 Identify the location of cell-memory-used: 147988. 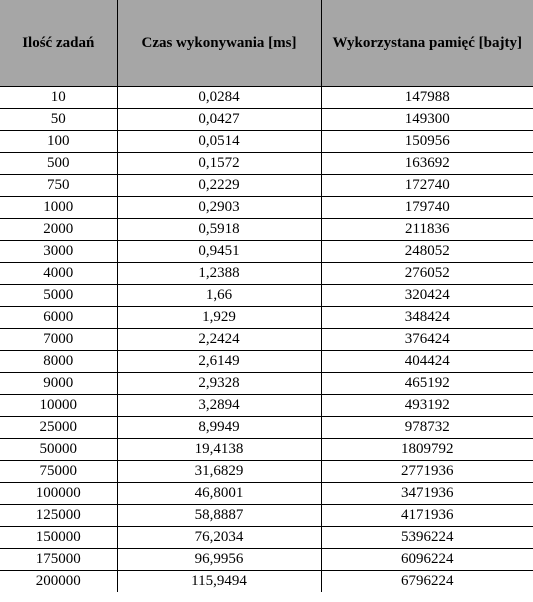
(426, 97).